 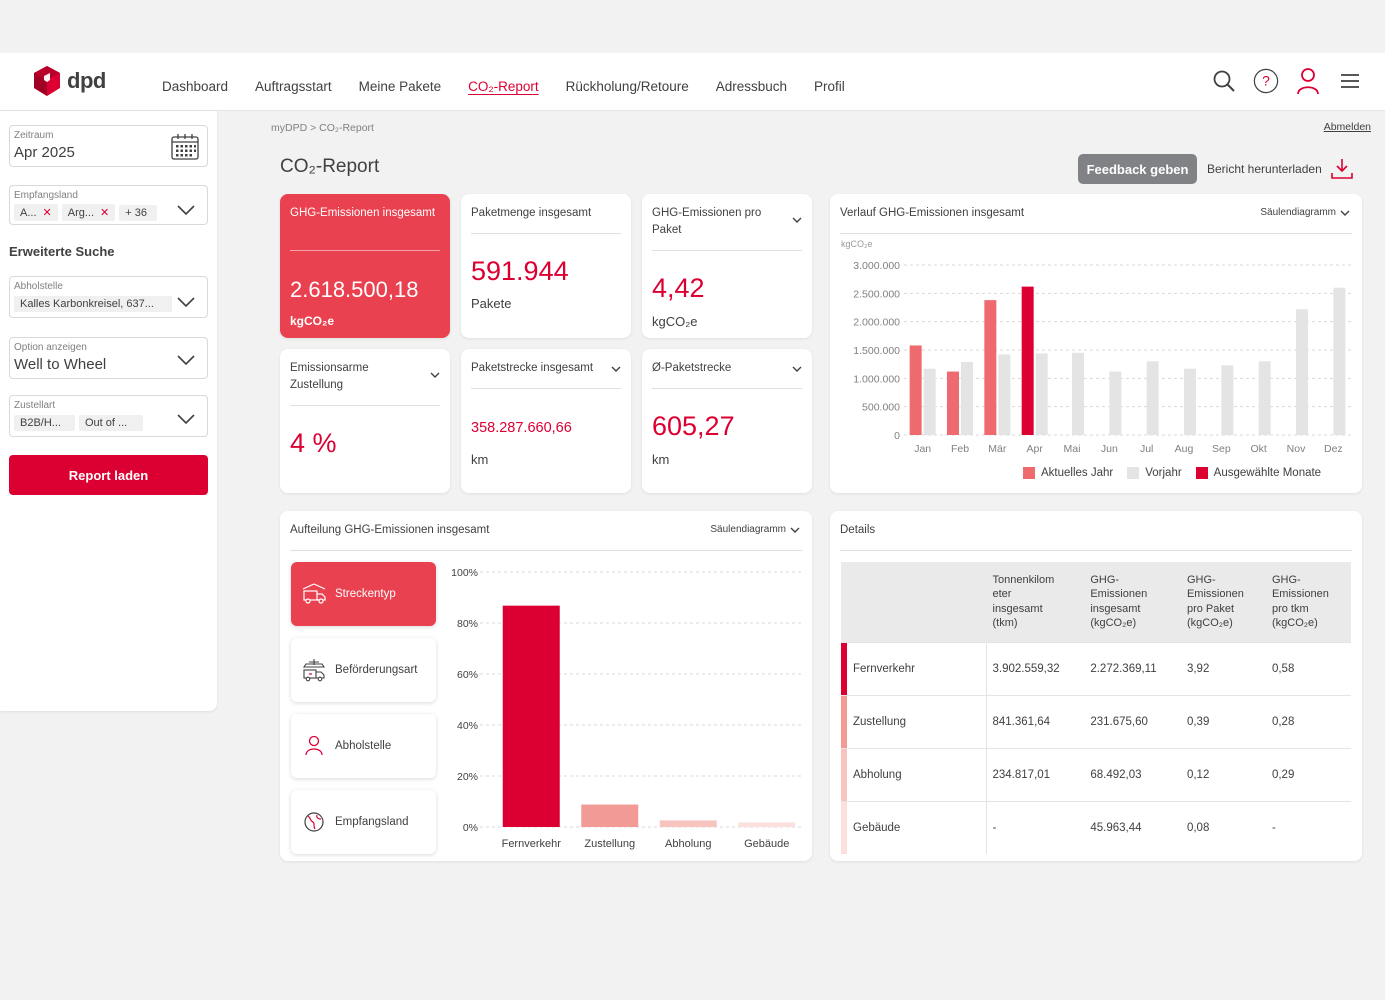 What do you see at coordinates (88, 212) in the screenshot?
I see `chip-land-2: Arg... ✕` at bounding box center [88, 212].